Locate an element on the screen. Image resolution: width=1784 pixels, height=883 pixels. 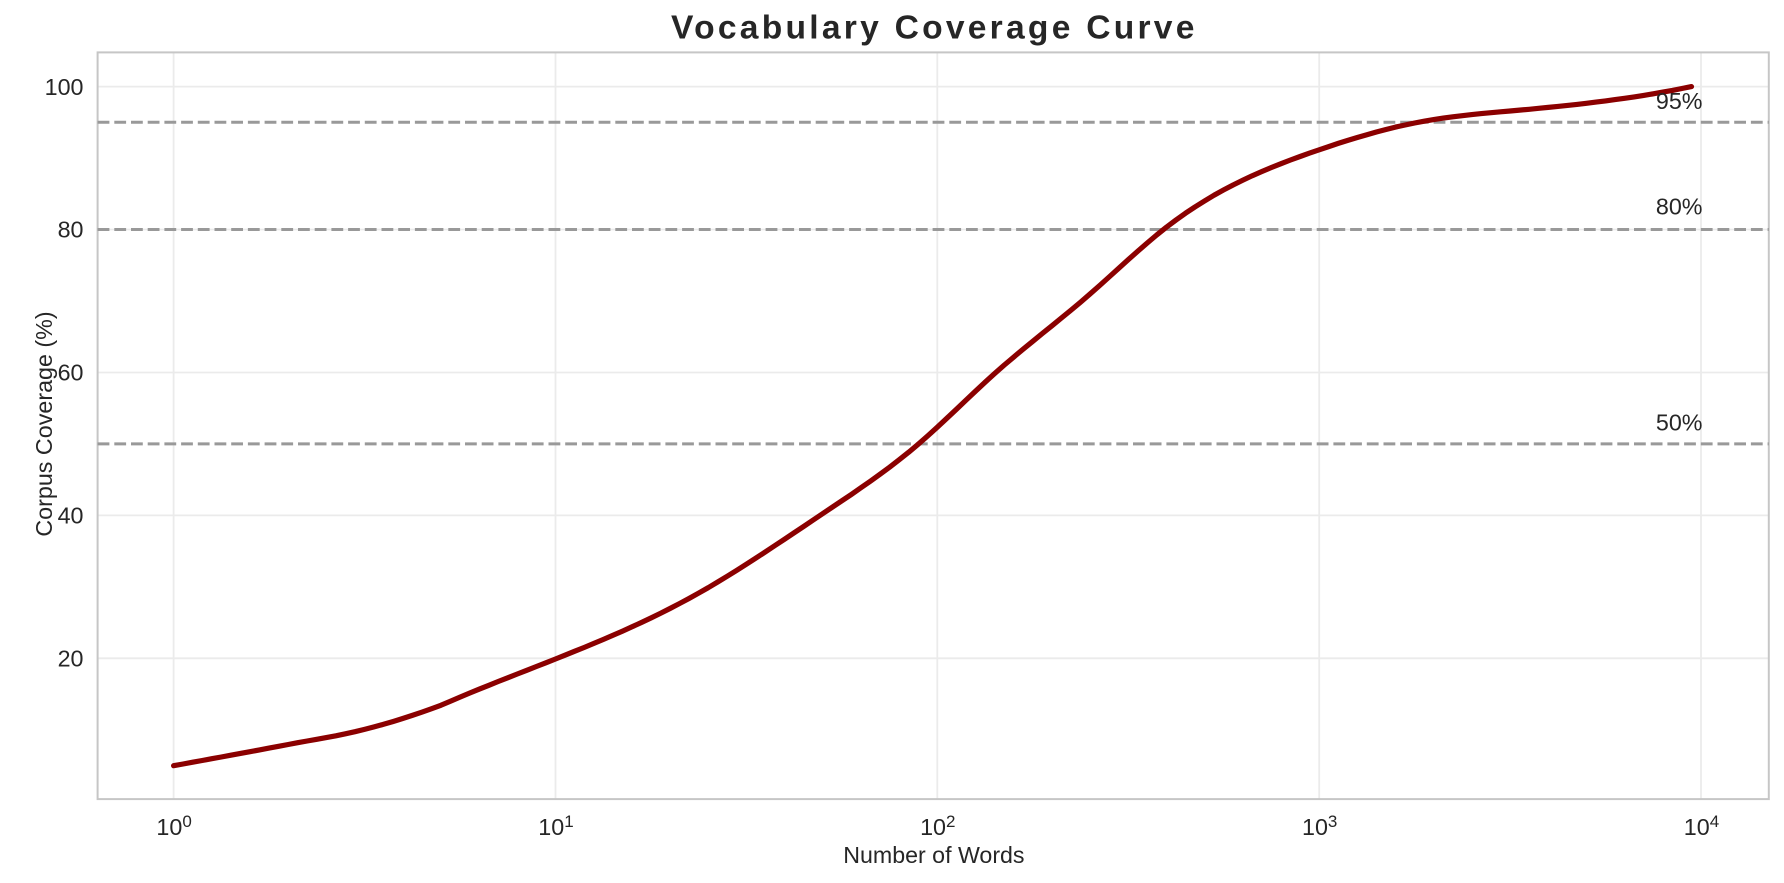
svg-text: 100 is located at coordinates (64, 87).